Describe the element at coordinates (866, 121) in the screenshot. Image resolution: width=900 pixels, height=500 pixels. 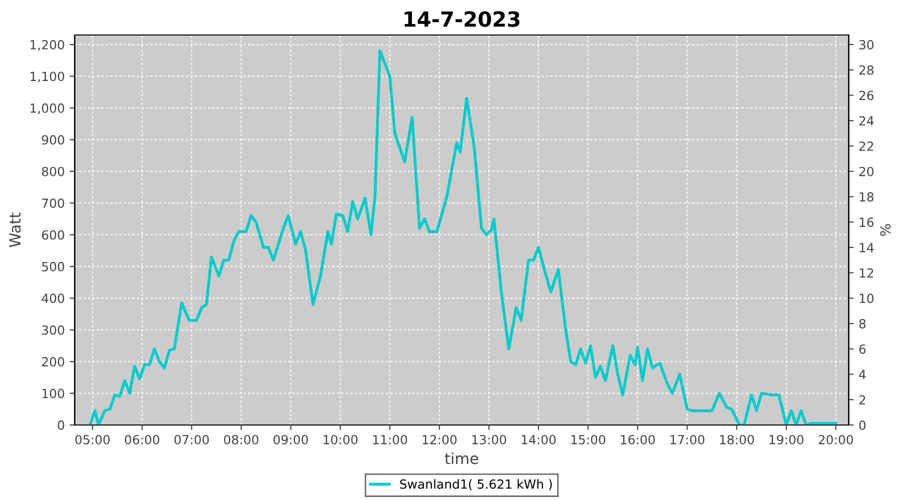
I see `y2-tick-label: 24` at that location.